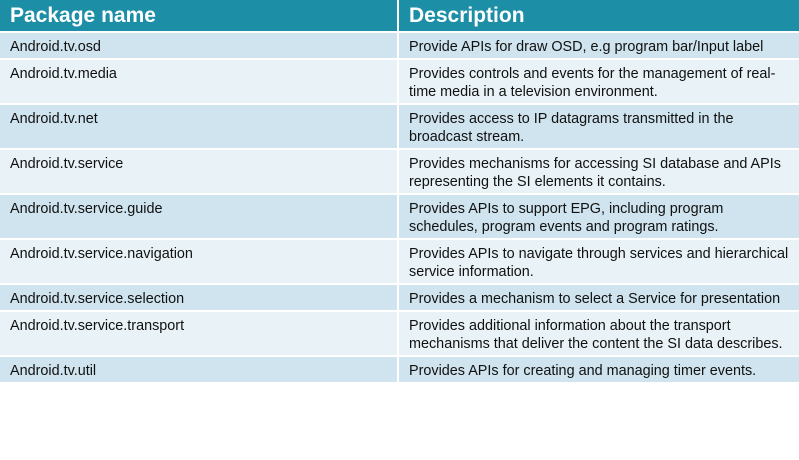 This screenshot has height=460, width=799. What do you see at coordinates (199, 262) in the screenshot?
I see `package-name-cell: Android.tv.service.navigation` at bounding box center [199, 262].